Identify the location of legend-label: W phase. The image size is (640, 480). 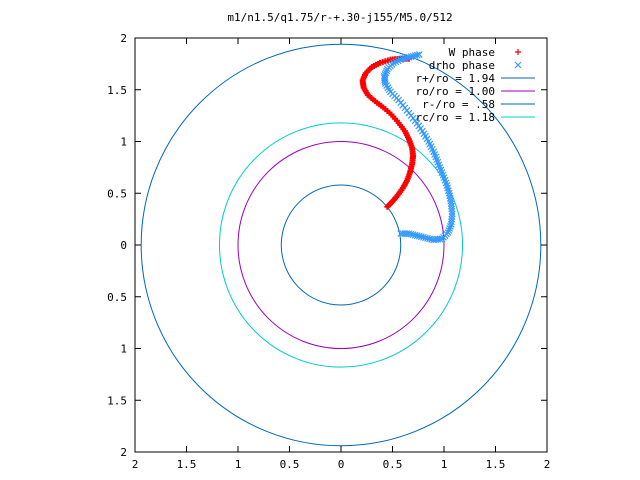
(472, 52).